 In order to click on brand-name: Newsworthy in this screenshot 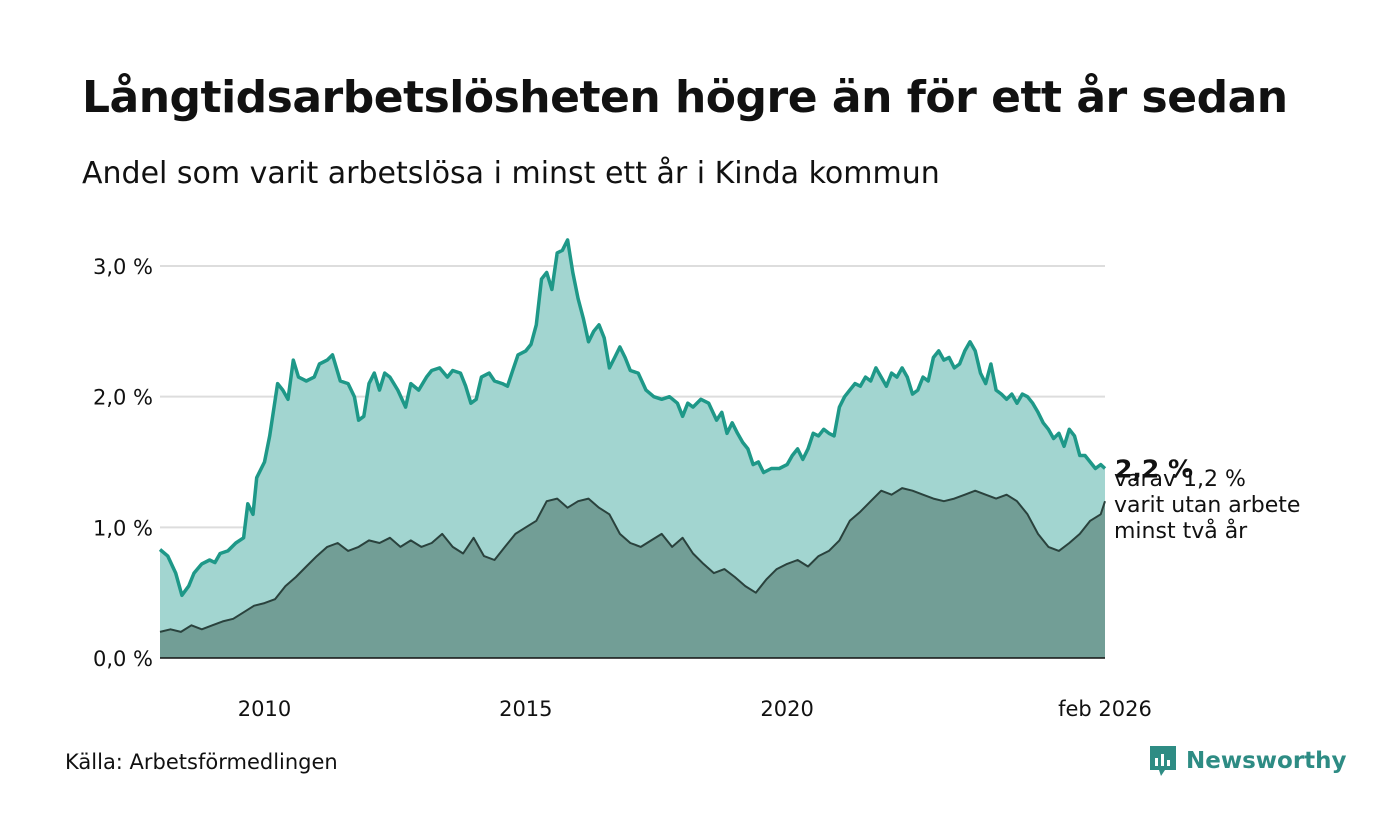, I will do `click(1266, 761)`.